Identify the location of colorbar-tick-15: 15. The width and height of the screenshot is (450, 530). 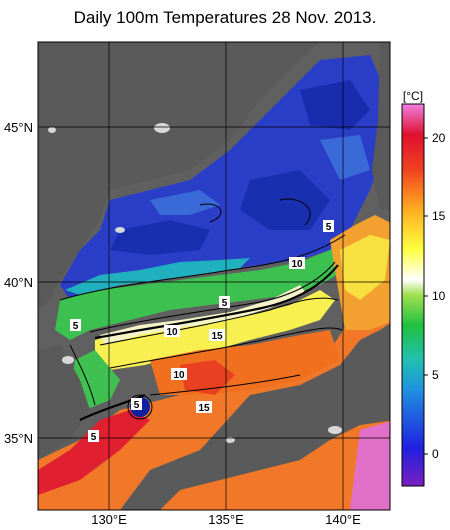
(439, 216).